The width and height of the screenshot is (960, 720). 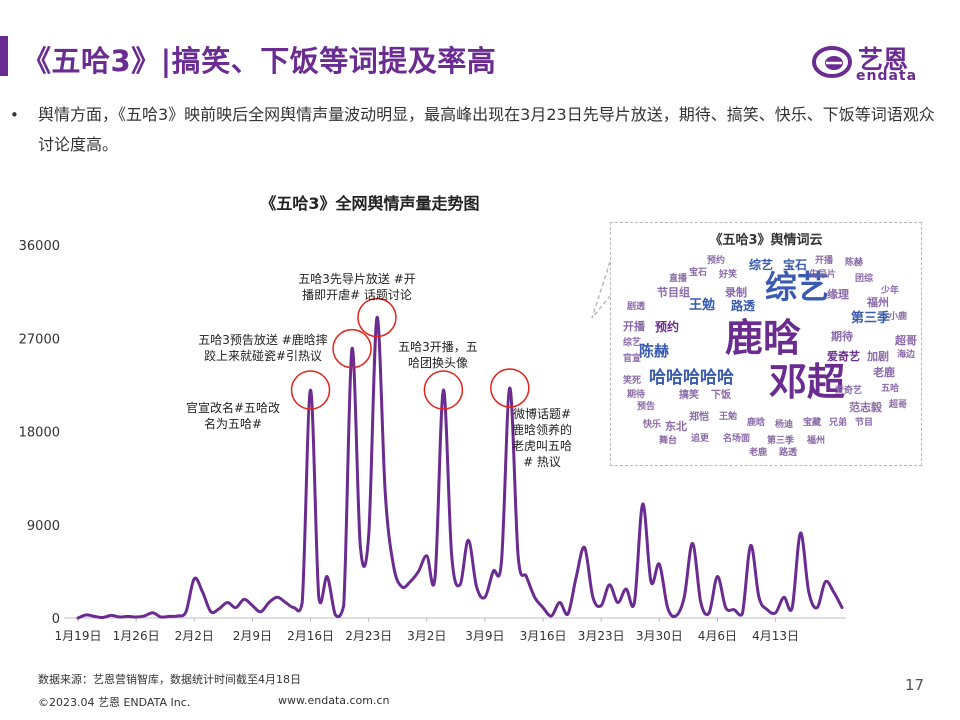 I want to click on page-title: 《五哈3》|搞笑、下饭等词提及率高, so click(x=259, y=61).